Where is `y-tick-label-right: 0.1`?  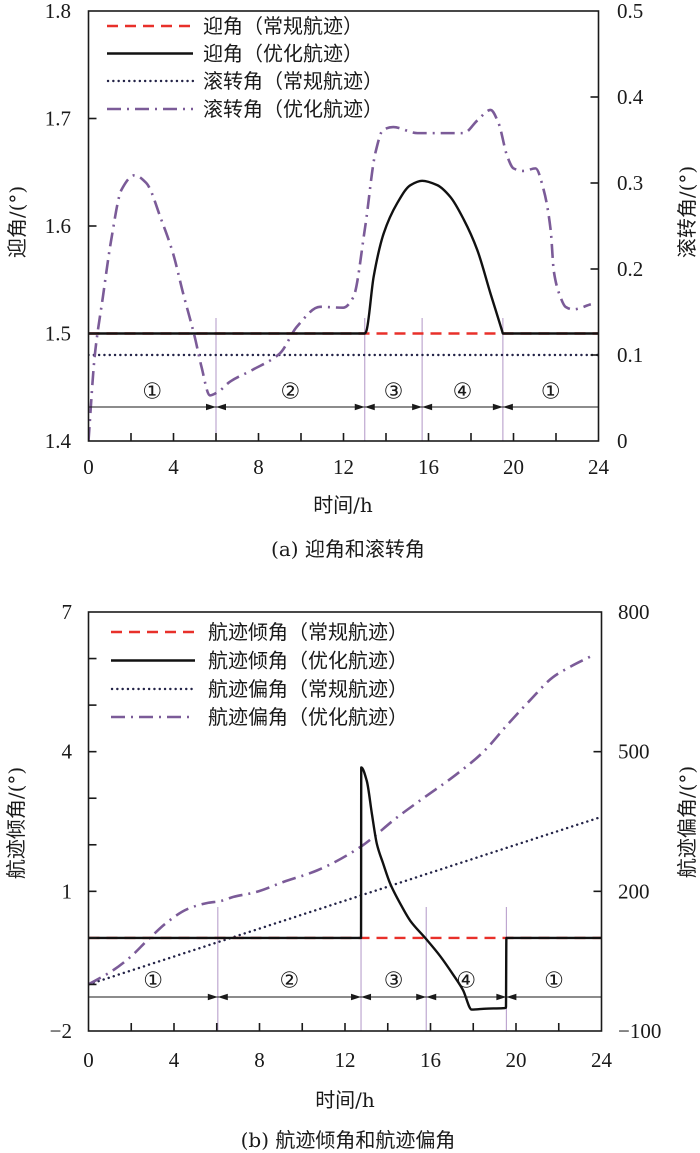
y-tick-label-right: 0.1 is located at coordinates (630, 355).